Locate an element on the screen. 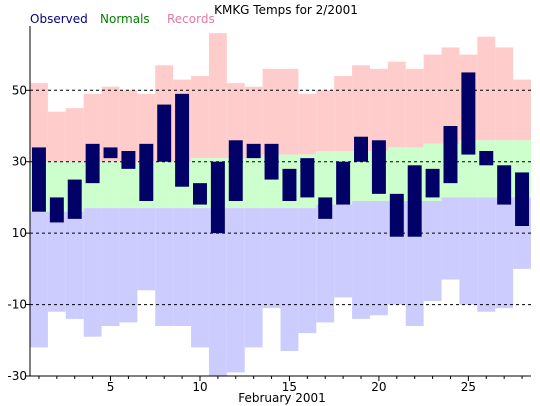 The width and height of the screenshot is (540, 406). legend-records: Records is located at coordinates (191, 19).